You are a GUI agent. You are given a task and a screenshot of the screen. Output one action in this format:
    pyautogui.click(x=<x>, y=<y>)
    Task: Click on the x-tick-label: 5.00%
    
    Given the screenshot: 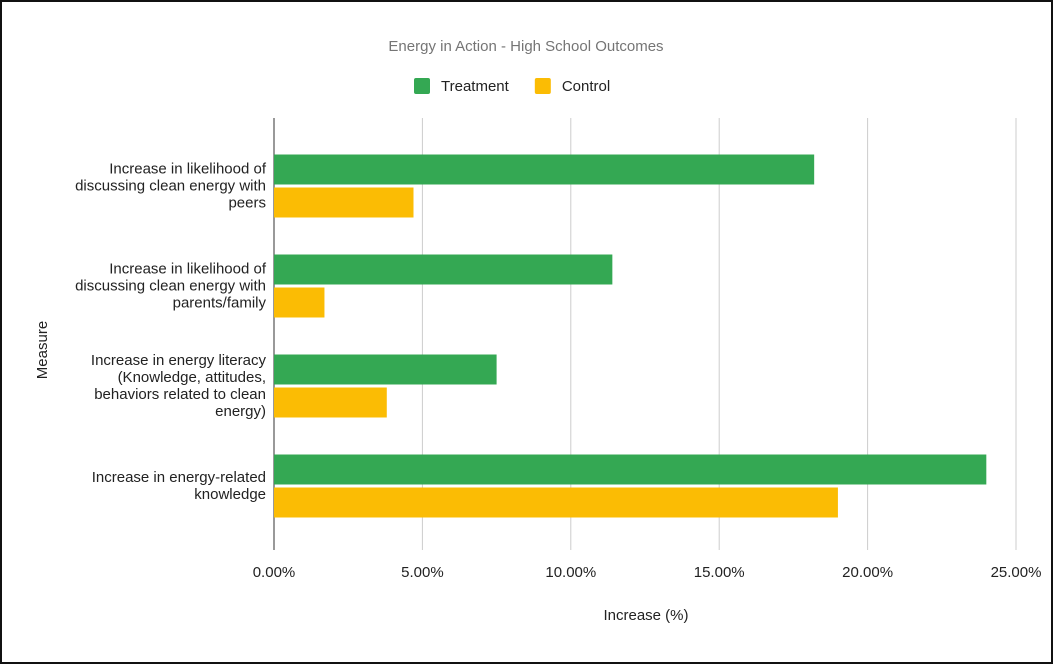 What is the action you would take?
    pyautogui.click(x=422, y=572)
    